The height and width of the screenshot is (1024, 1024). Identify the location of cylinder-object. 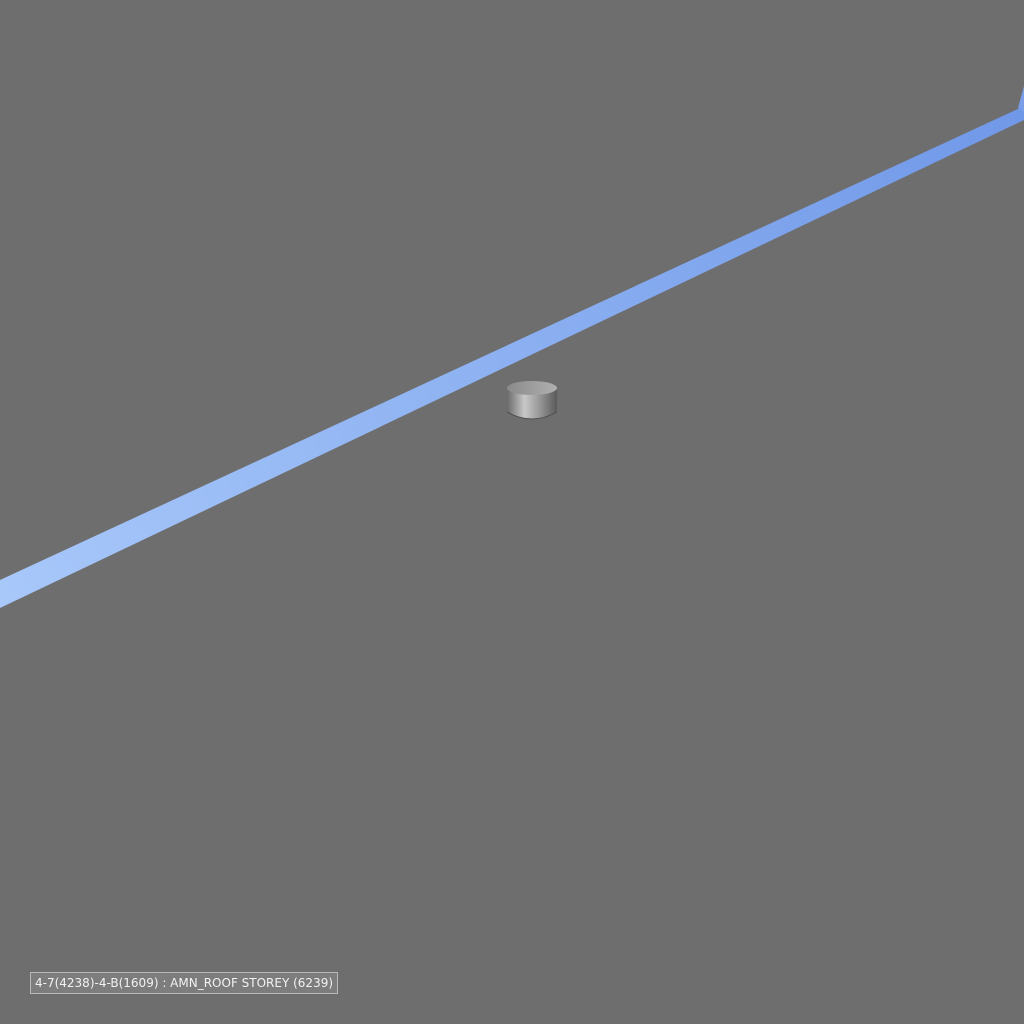
(532, 400).